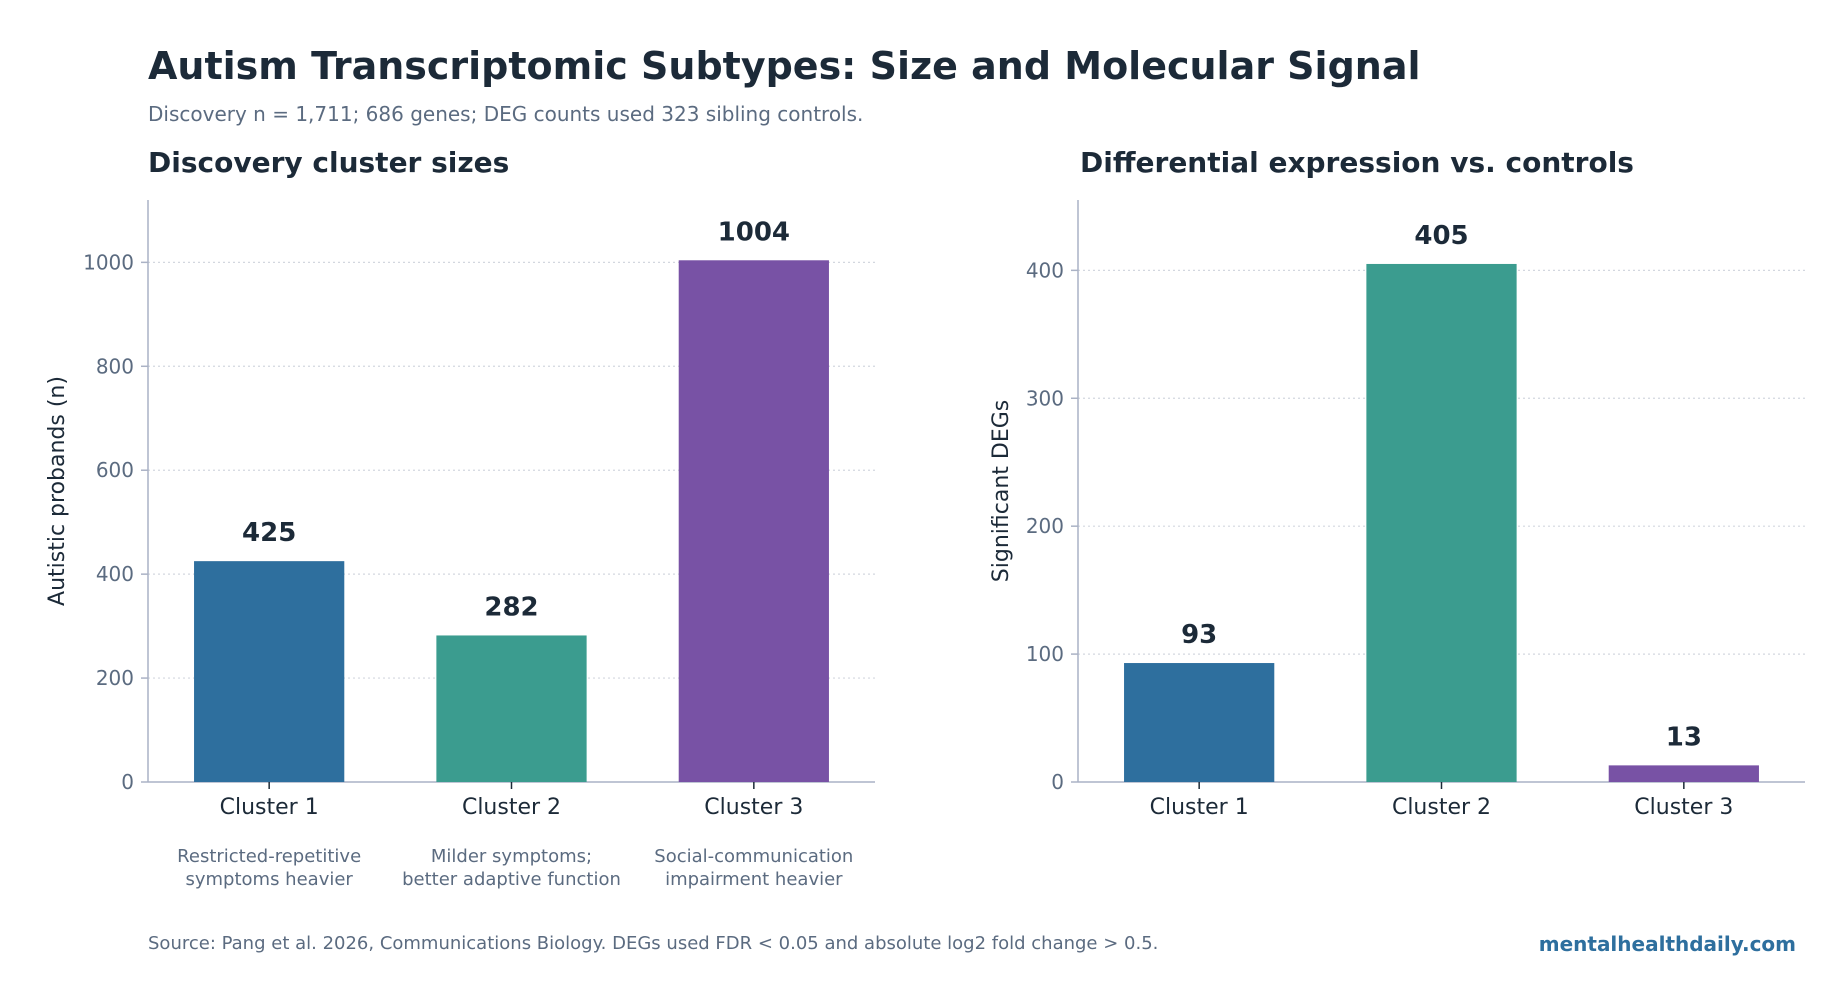 The height and width of the screenshot is (992, 1840). What do you see at coordinates (329, 162) in the screenshot?
I see `panel-title-cluster-sizes: Discovery cluster sizes` at bounding box center [329, 162].